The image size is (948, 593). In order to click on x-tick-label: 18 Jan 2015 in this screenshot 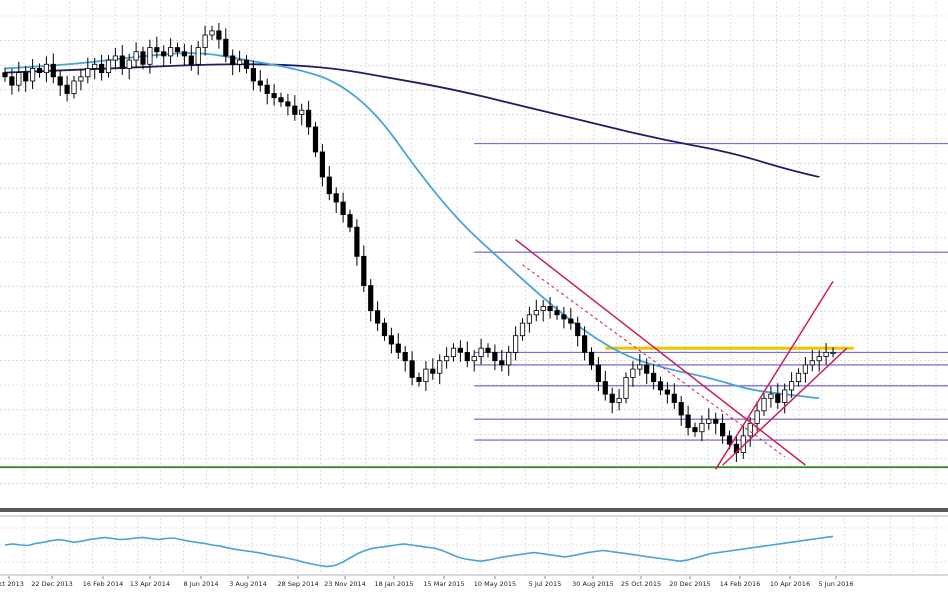, I will do `click(394, 584)`.